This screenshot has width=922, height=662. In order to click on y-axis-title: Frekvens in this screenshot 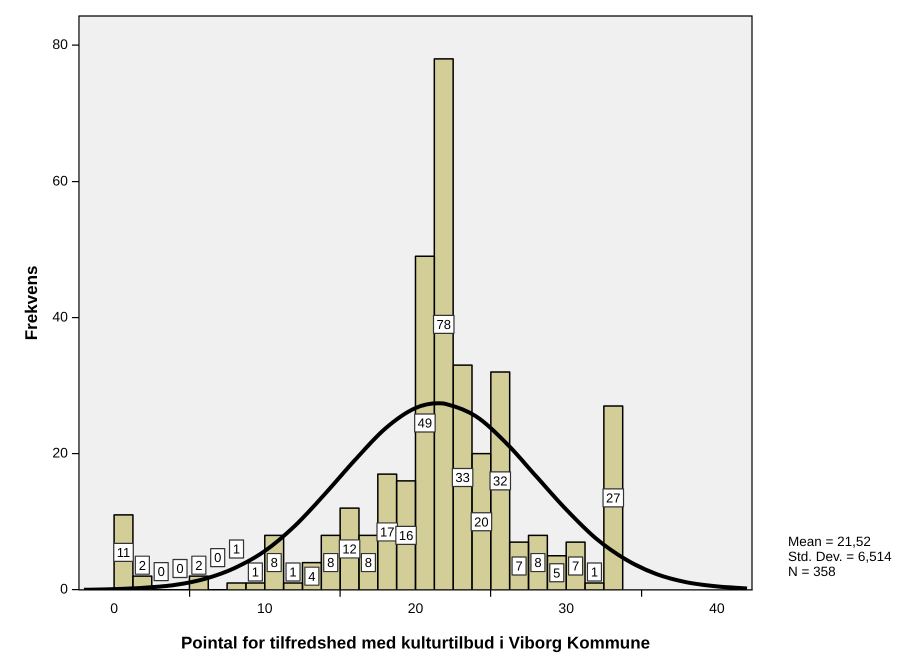, I will do `click(31, 303)`.